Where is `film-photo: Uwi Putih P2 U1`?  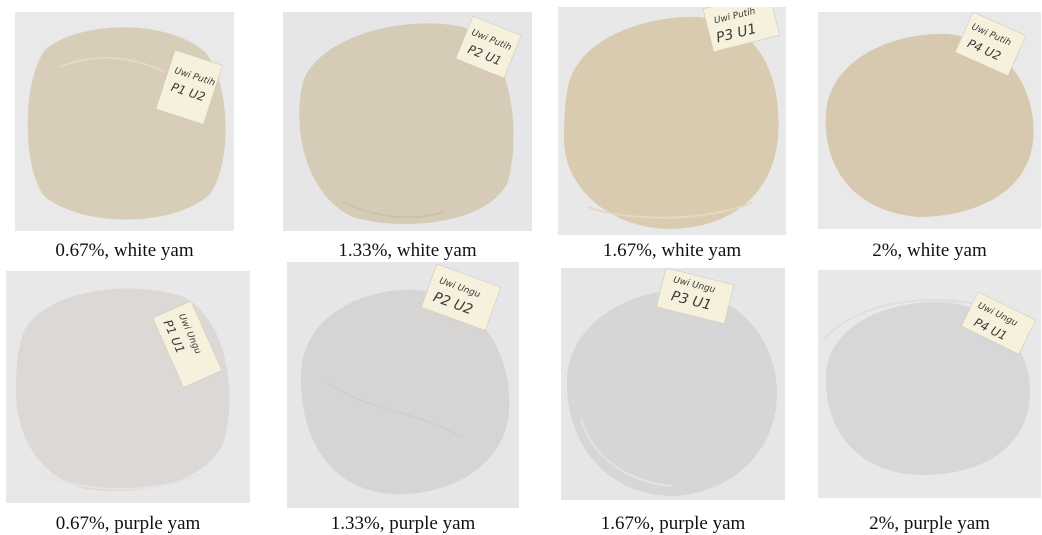 film-photo: Uwi Putih P2 U1 is located at coordinates (407, 121).